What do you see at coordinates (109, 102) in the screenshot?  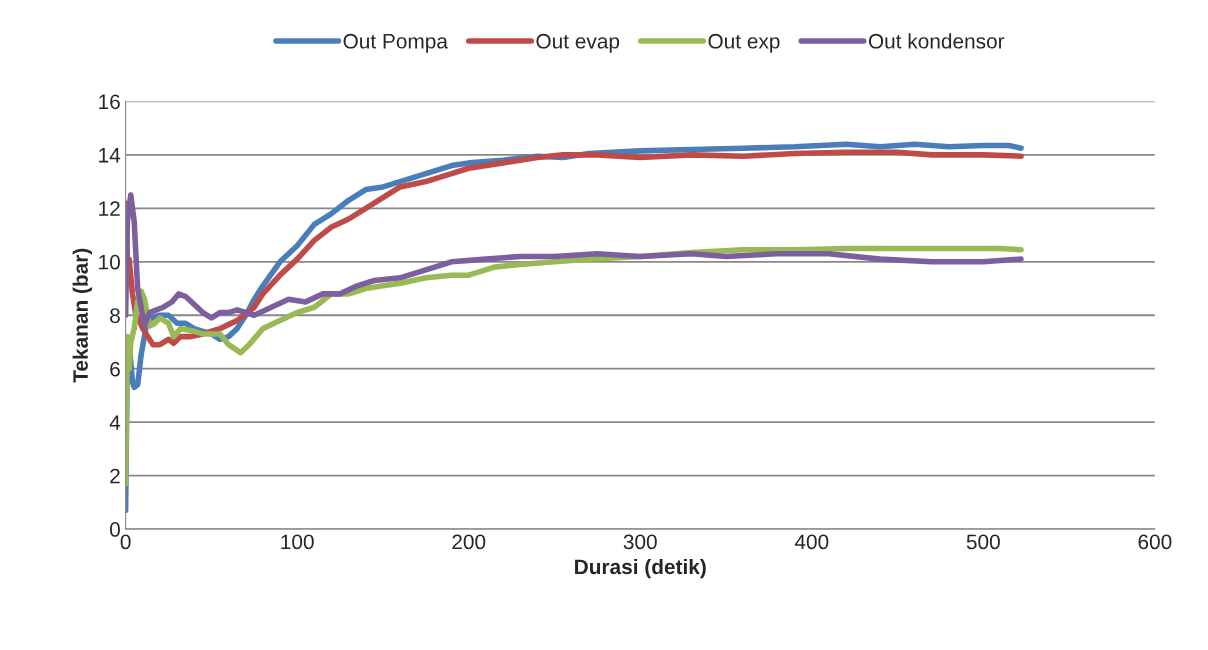 I see `y-tick-label: 16` at bounding box center [109, 102].